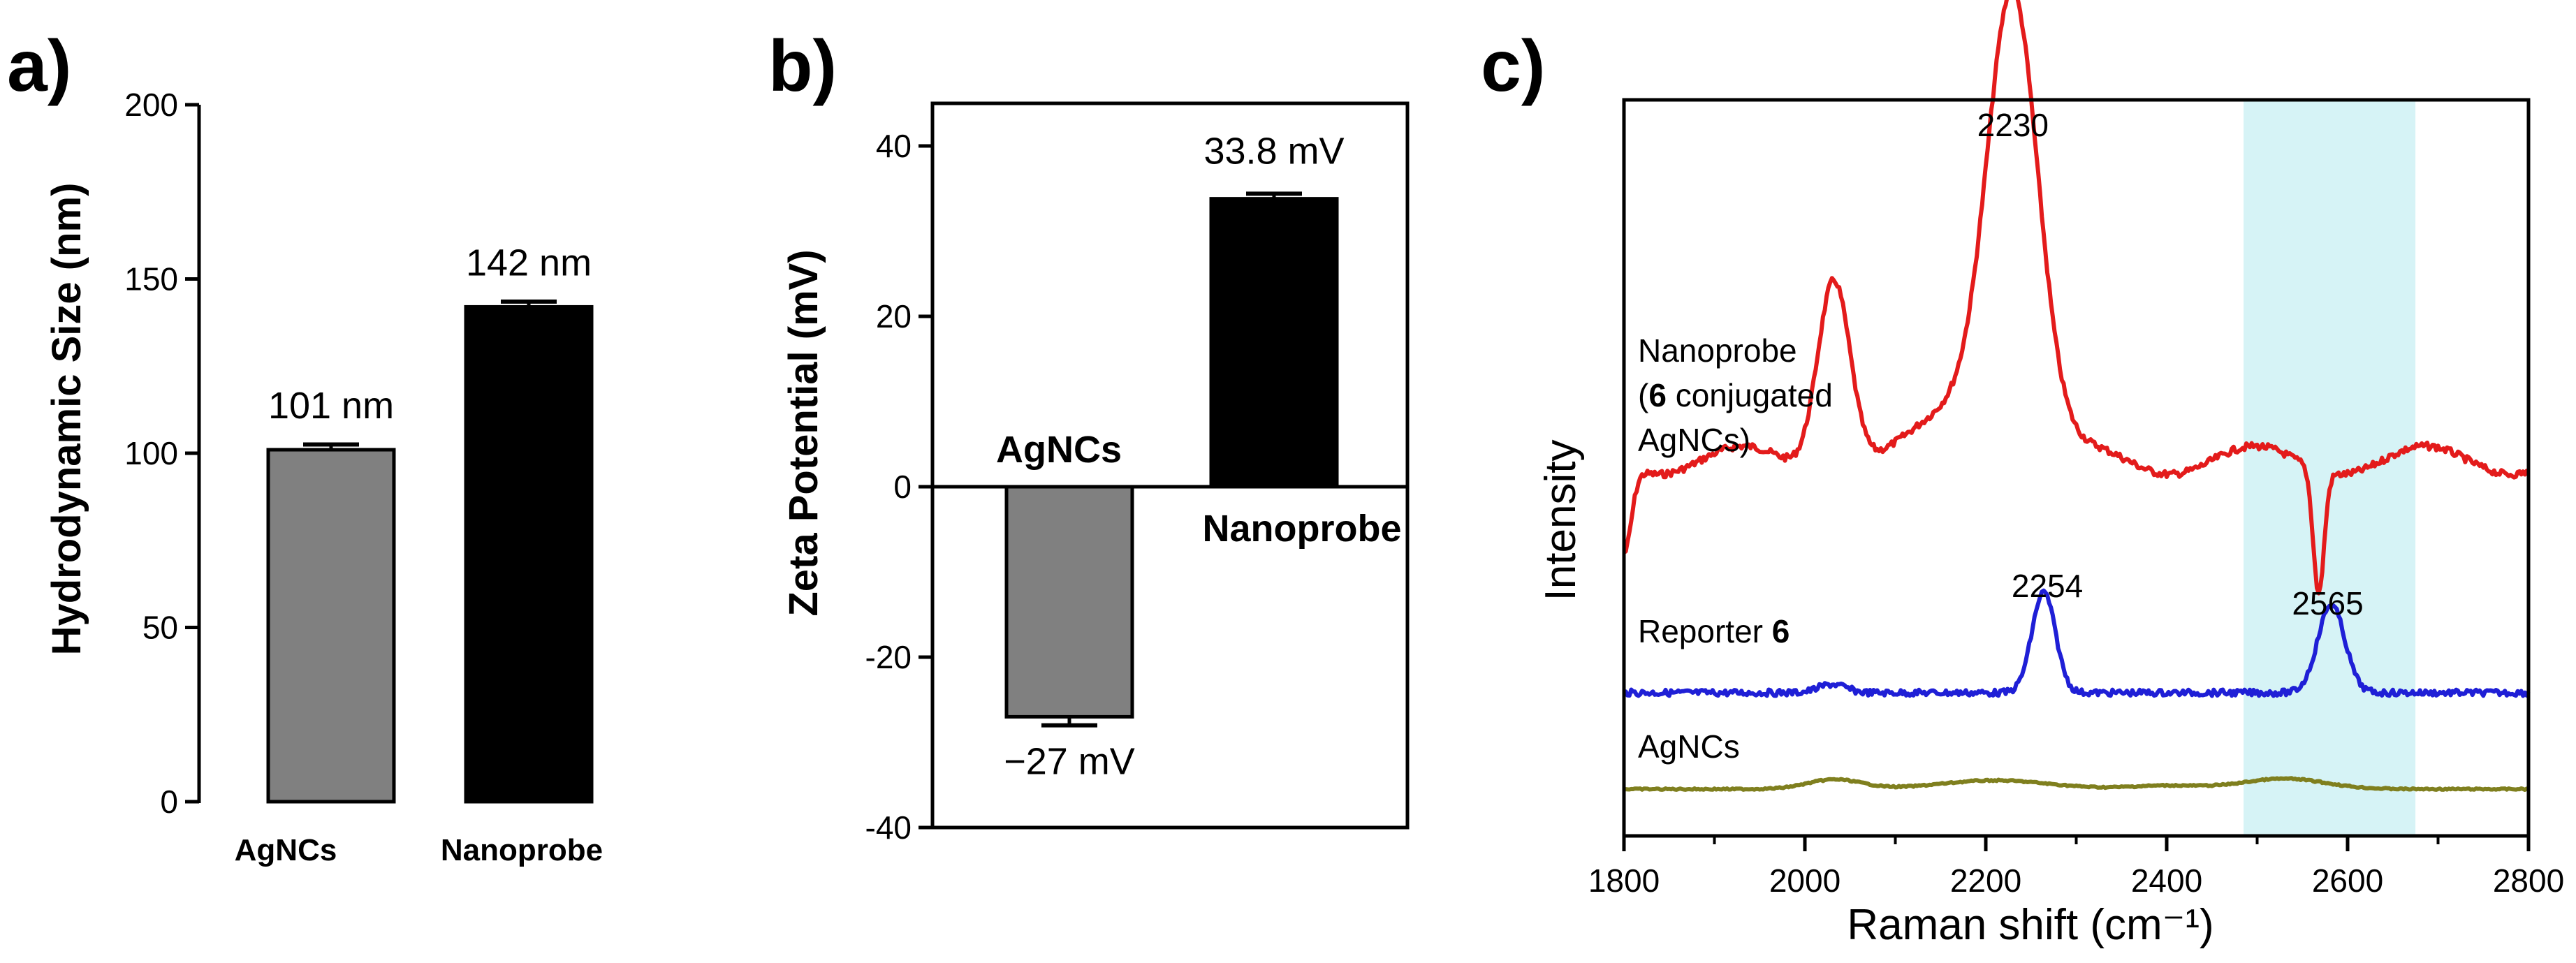  Describe the element at coordinates (894, 146) in the screenshot. I see `panel-b-ytick-label: 40` at that location.